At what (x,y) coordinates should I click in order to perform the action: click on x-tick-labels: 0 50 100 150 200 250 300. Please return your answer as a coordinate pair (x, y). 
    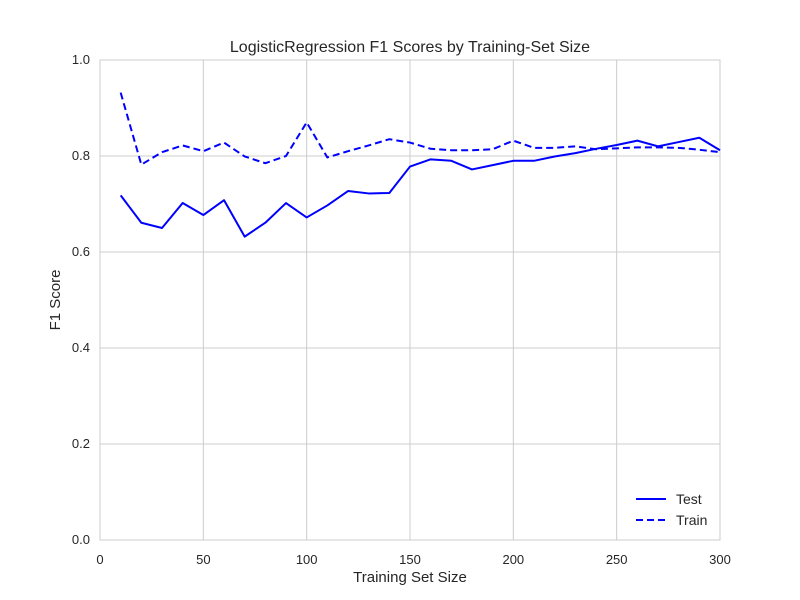
    Looking at the image, I should click on (413, 559).